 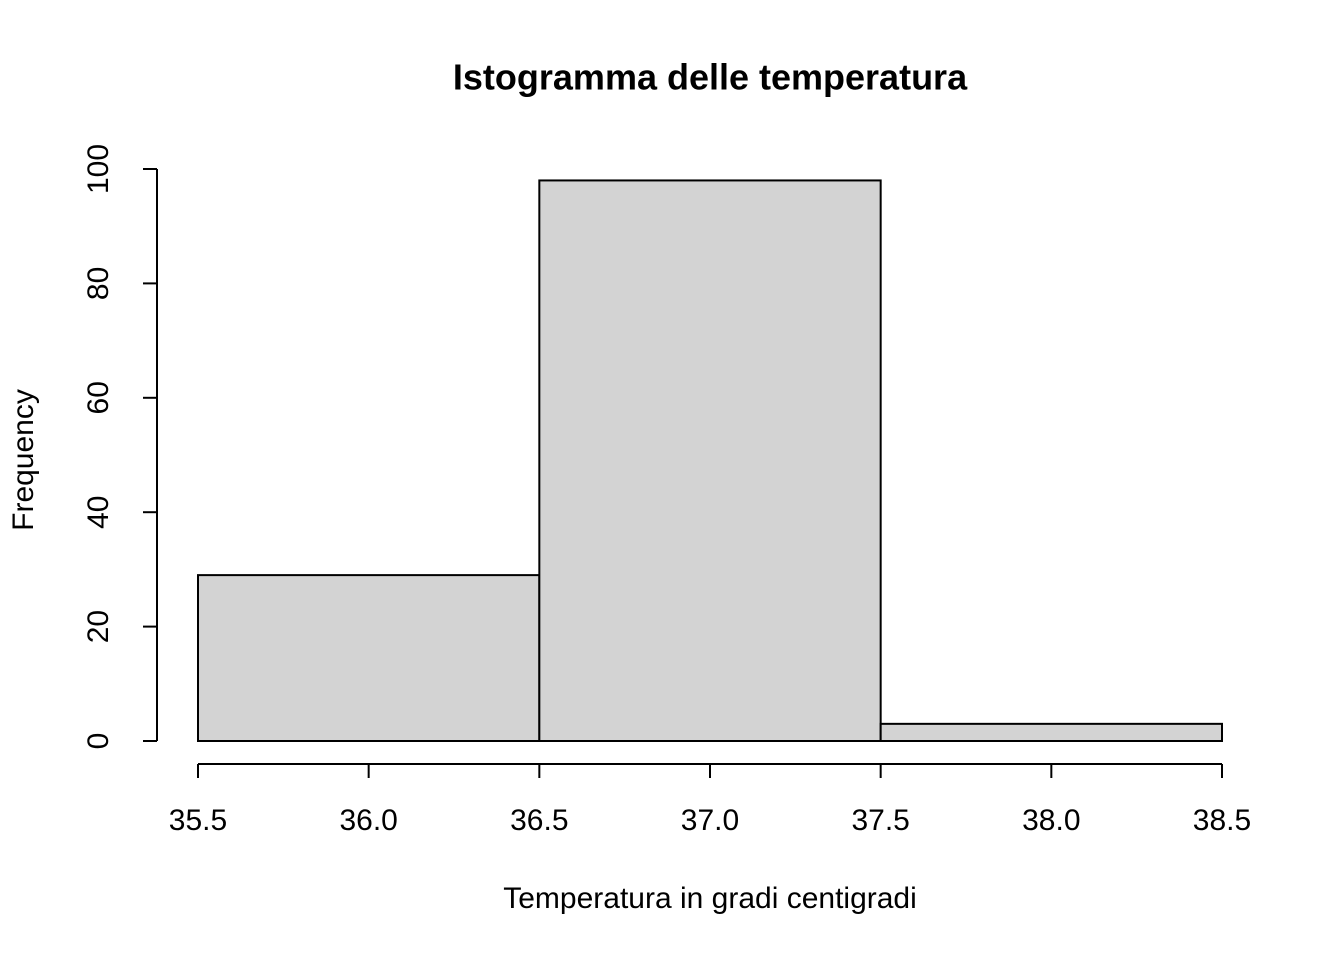 What do you see at coordinates (710, 898) in the screenshot?
I see `x-axis-label: Temperatura in gradi centigradi` at bounding box center [710, 898].